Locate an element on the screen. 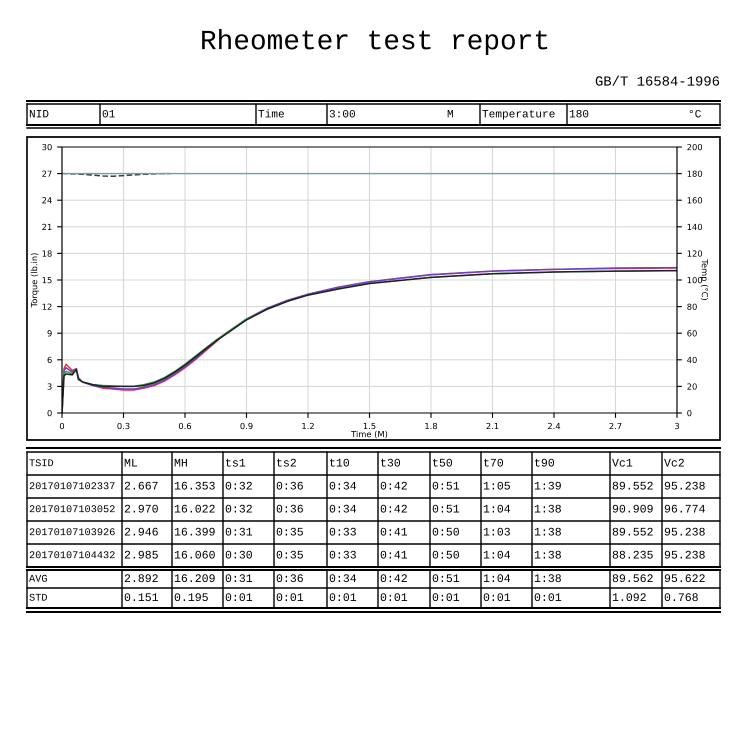 The height and width of the screenshot is (750, 750). y-tick-label: 27 is located at coordinates (47, 173).